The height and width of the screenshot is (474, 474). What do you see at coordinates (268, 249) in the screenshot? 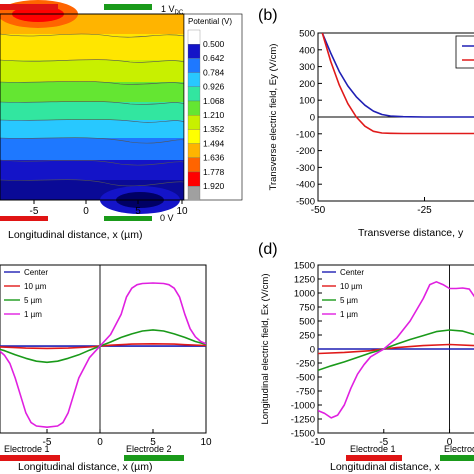
I see `panel-label: (d)` at bounding box center [268, 249].